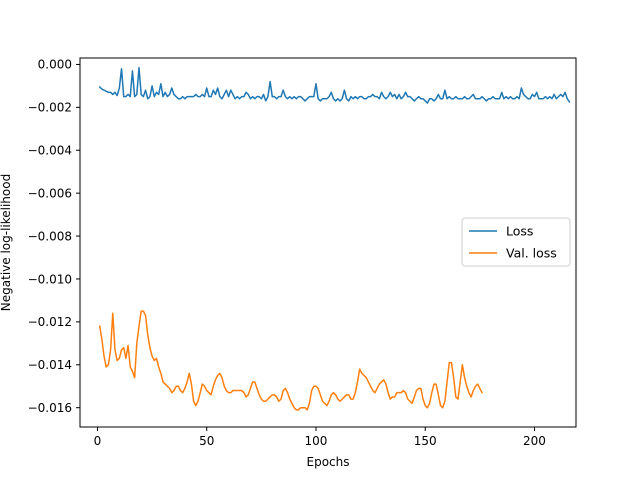 The image size is (640, 480). I want to click on y-tick-label: −0.012, so click(50, 322).